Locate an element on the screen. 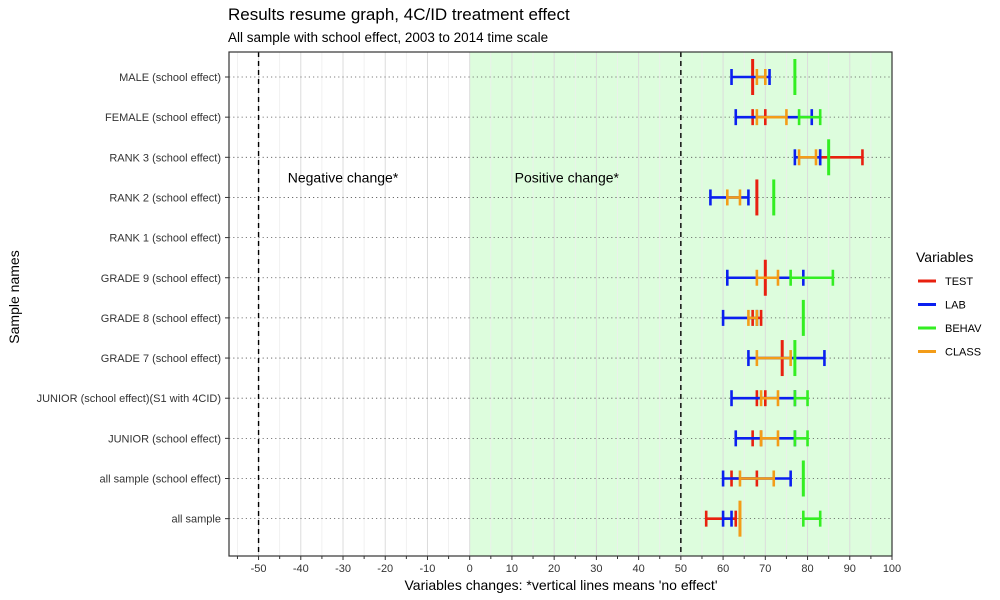 Image resolution: width=1000 pixels, height=600 pixels. x-tick-label: -50 is located at coordinates (259, 569).